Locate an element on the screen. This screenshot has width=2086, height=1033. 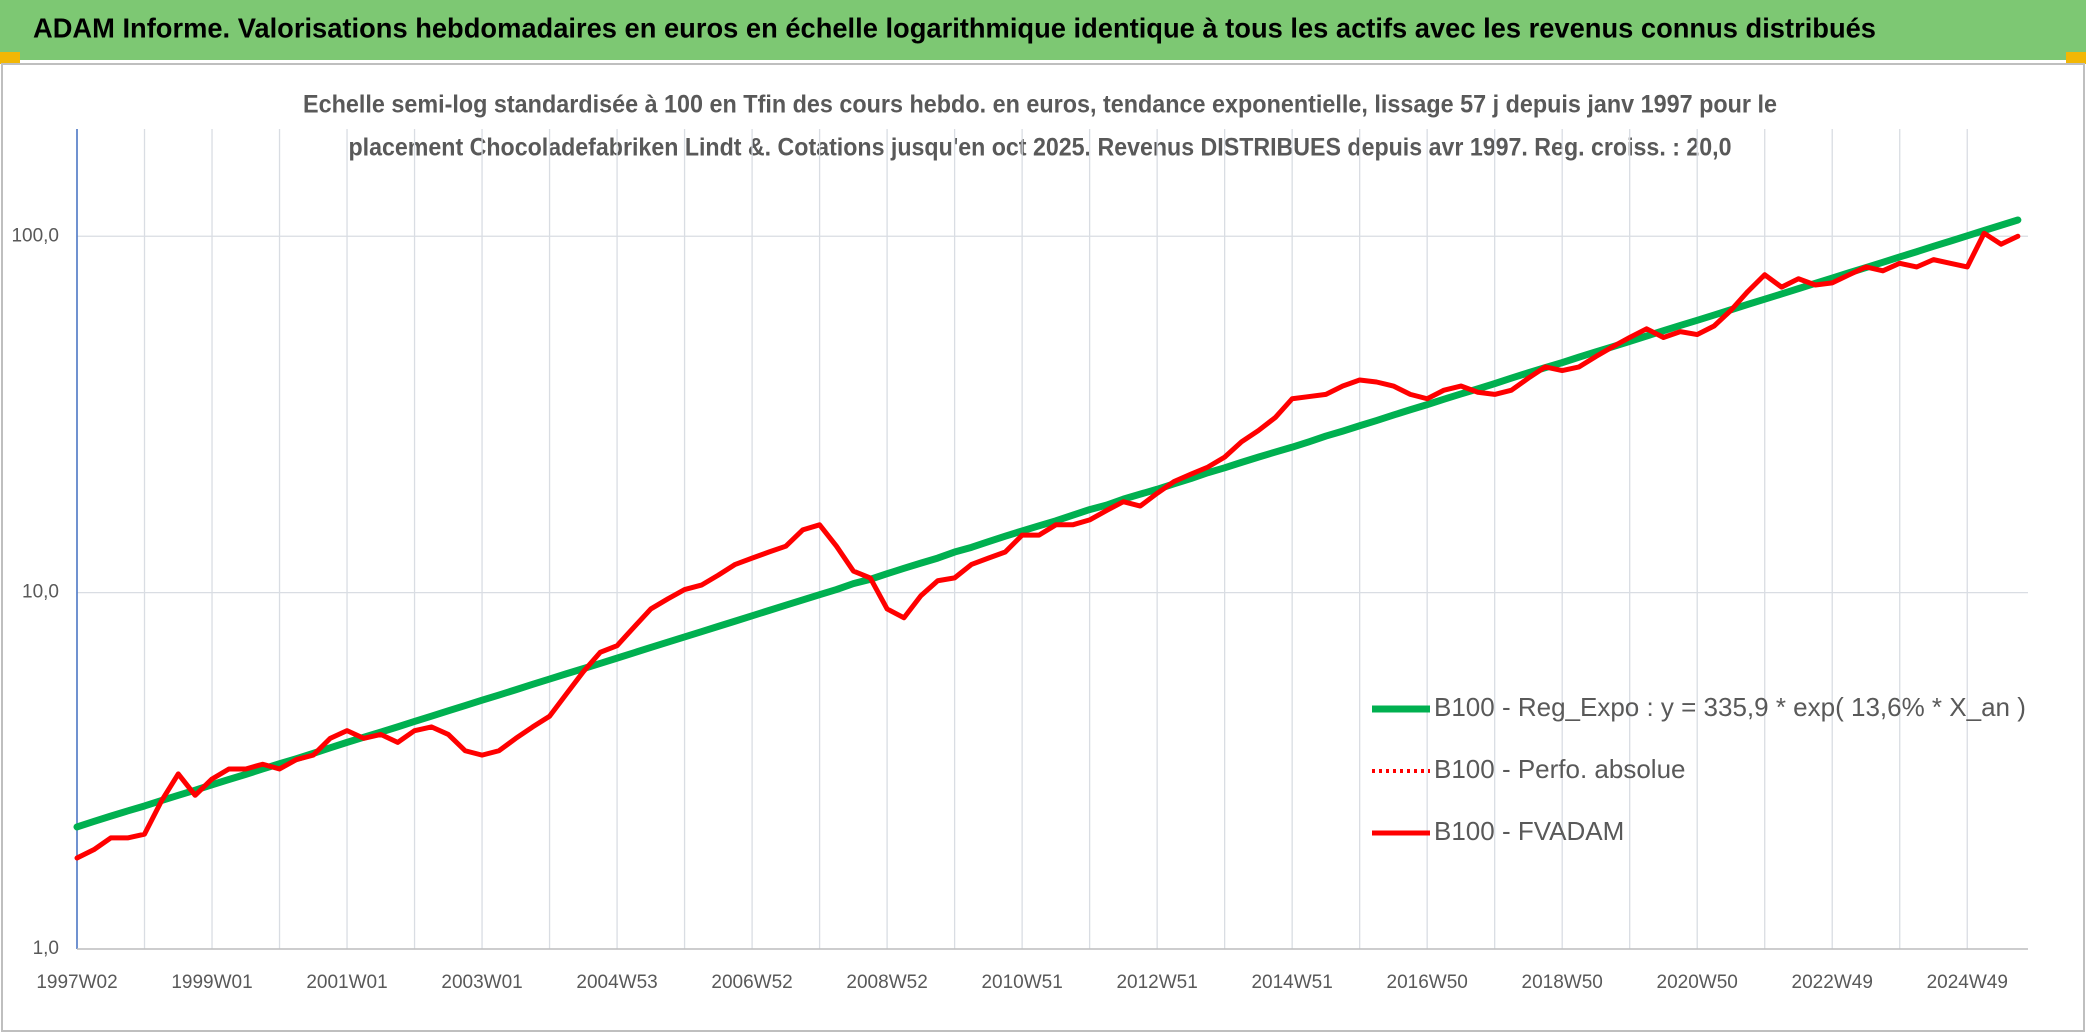
x-tick-label: 2001W01 is located at coordinates (346, 982).